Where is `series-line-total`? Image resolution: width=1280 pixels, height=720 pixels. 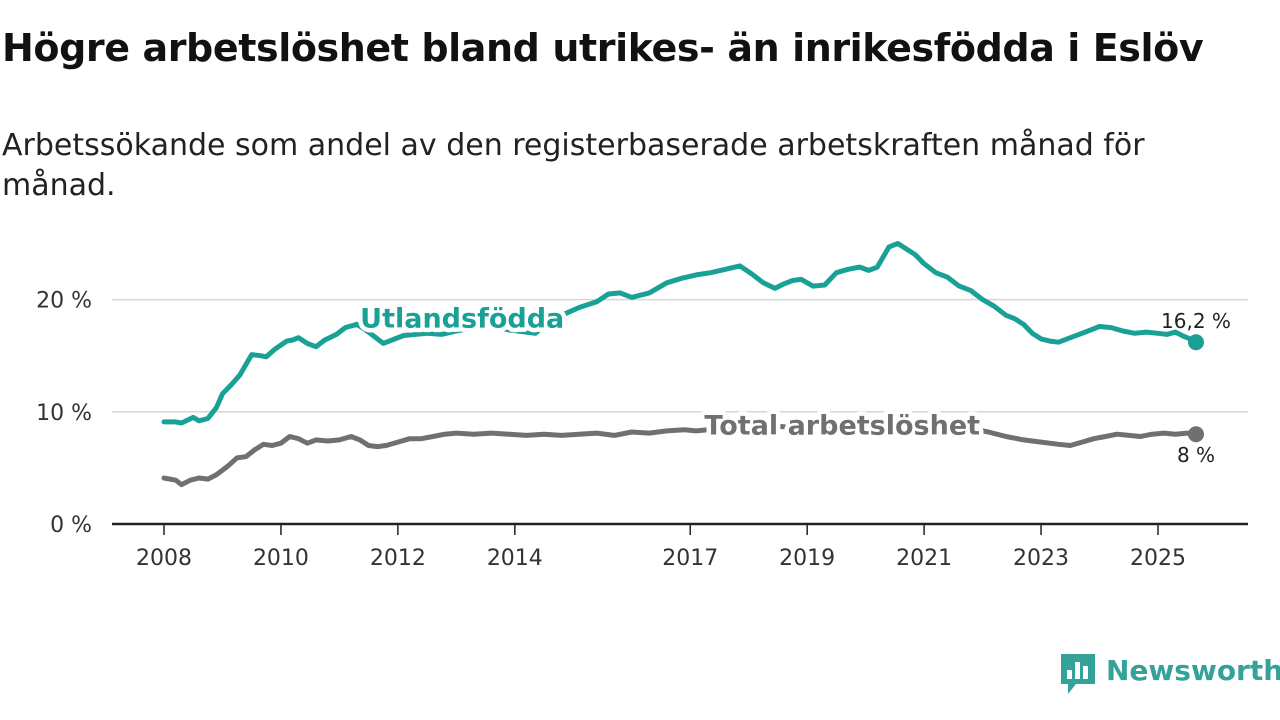
series-line-total is located at coordinates (680, 453).